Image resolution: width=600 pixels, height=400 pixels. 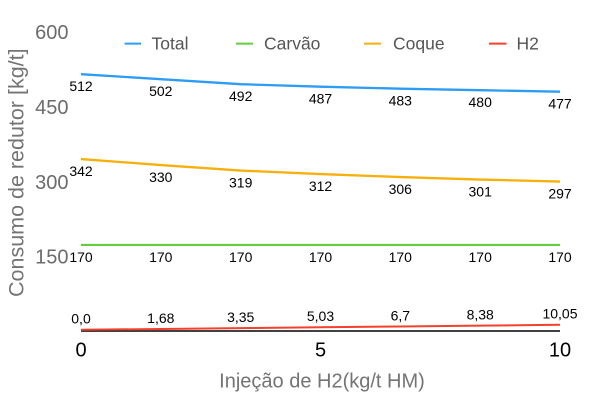 I want to click on svg-text: 5,03, so click(x=320, y=316).